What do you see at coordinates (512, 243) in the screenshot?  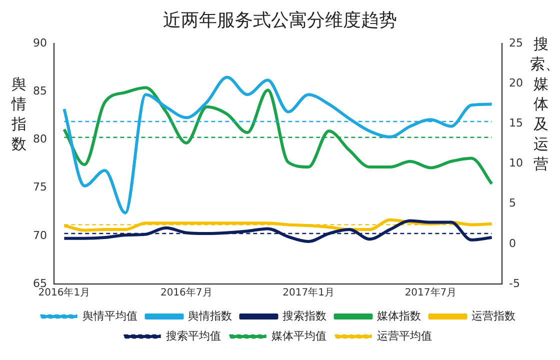 I see `y2-tick-label: 0` at bounding box center [512, 243].